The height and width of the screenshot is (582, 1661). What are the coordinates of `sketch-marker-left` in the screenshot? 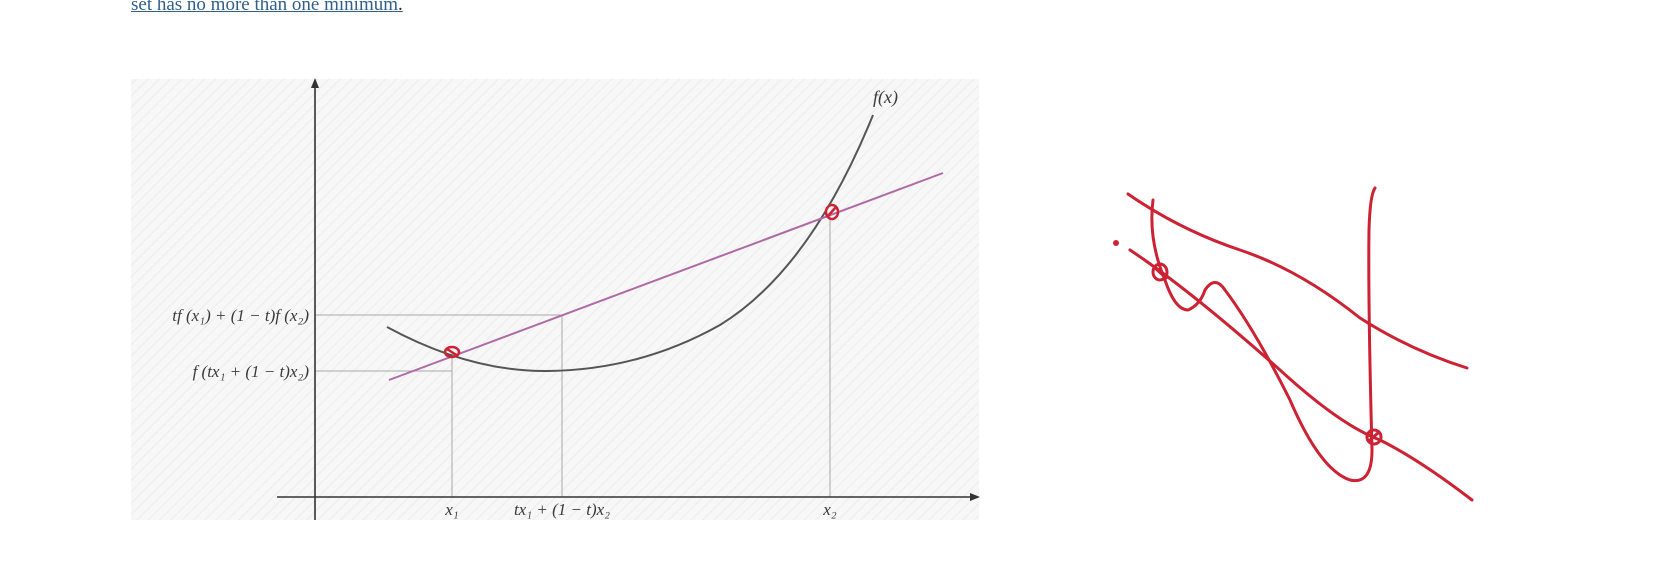 It's located at (1160, 272).